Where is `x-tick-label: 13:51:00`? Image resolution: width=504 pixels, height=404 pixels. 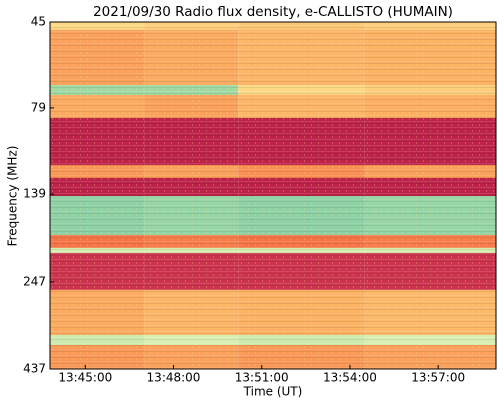 x-tick-label: 13:51:00 is located at coordinates (262, 378).